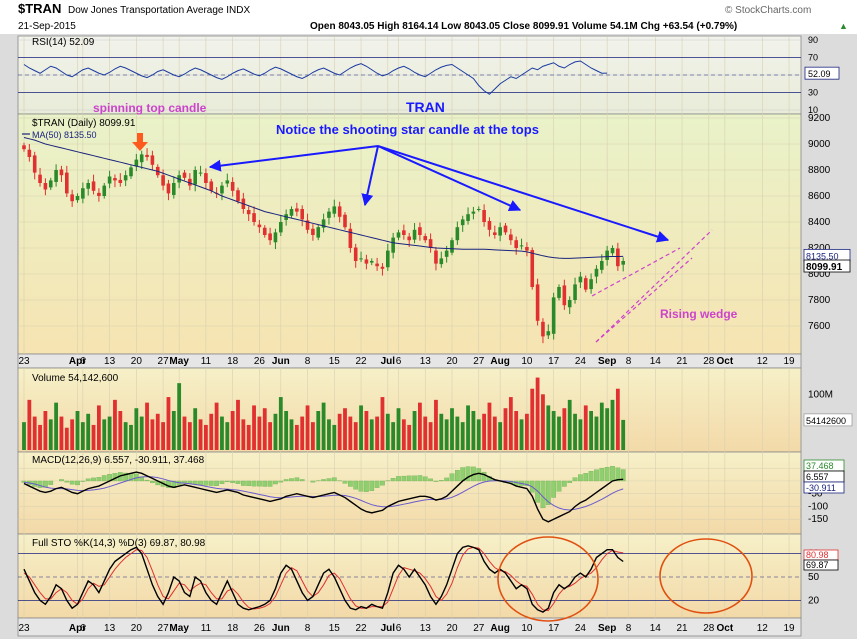 Image resolution: width=857 pixels, height=639 pixels. Describe the element at coordinates (819, 196) in the screenshot. I see `price-tick-label: 8600` at that location.